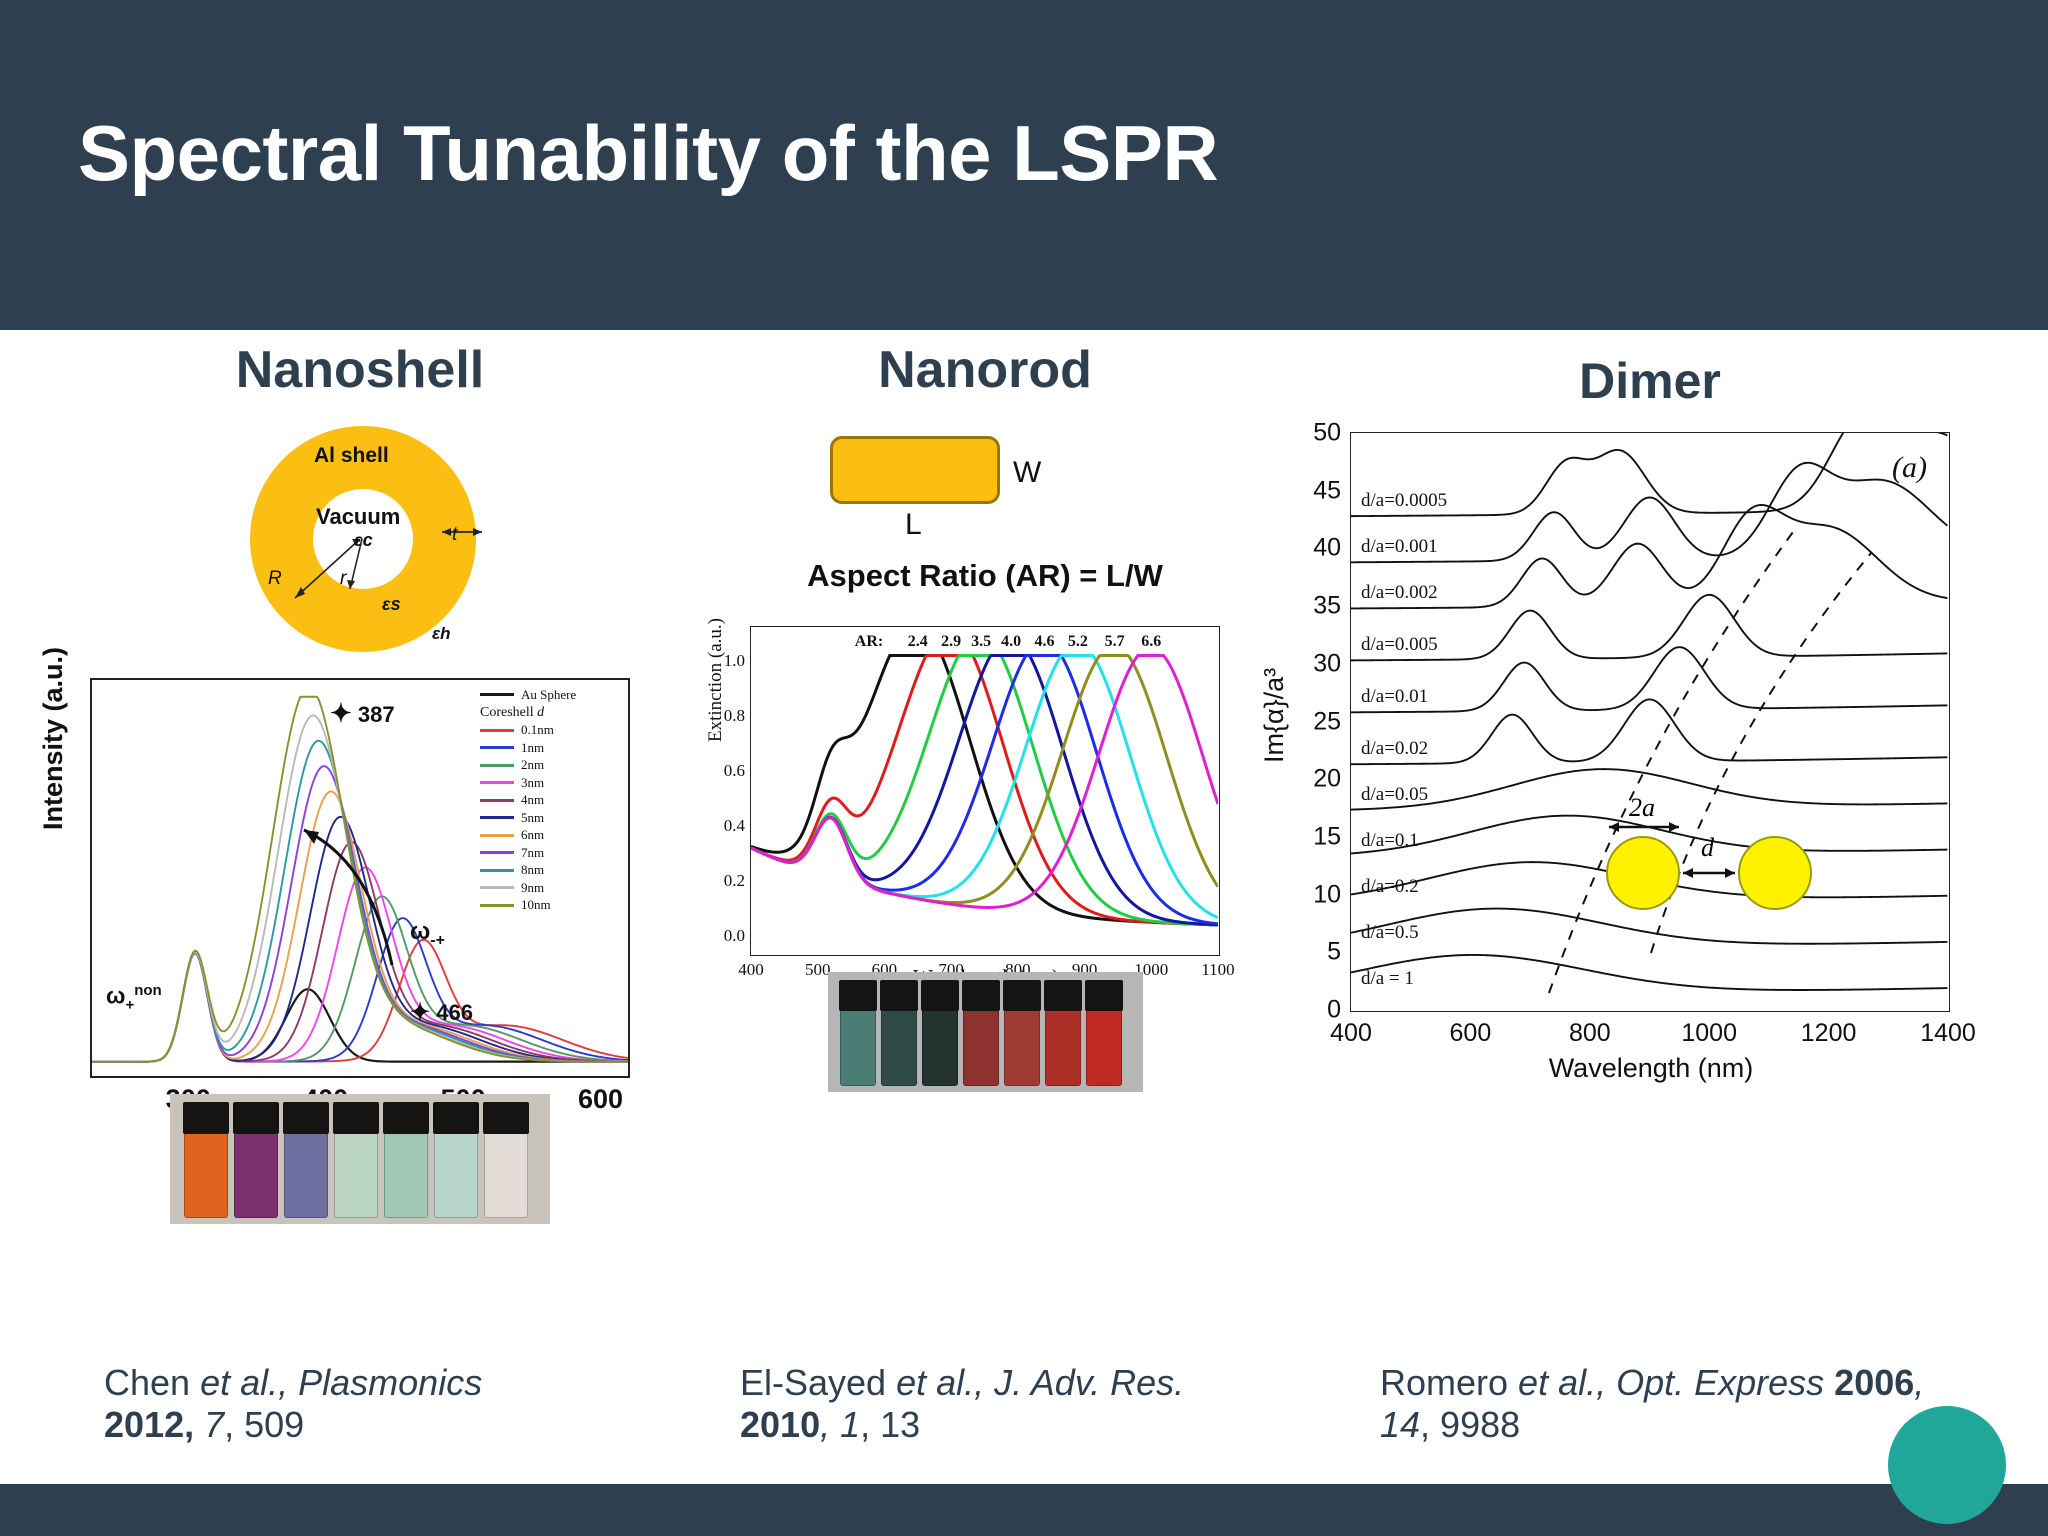  What do you see at coordinates (985, 790) in the screenshot?
I see `nanorod-curves` at bounding box center [985, 790].